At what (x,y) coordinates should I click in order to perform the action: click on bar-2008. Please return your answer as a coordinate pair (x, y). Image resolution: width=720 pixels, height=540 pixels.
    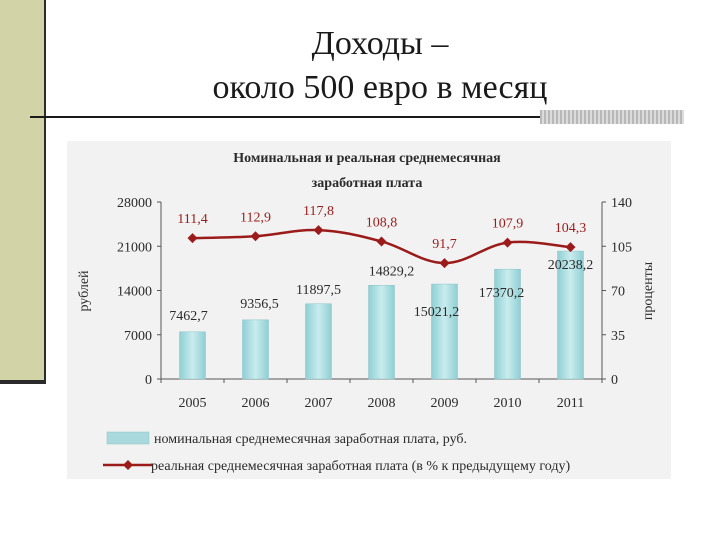
    Looking at the image, I should click on (381, 332).